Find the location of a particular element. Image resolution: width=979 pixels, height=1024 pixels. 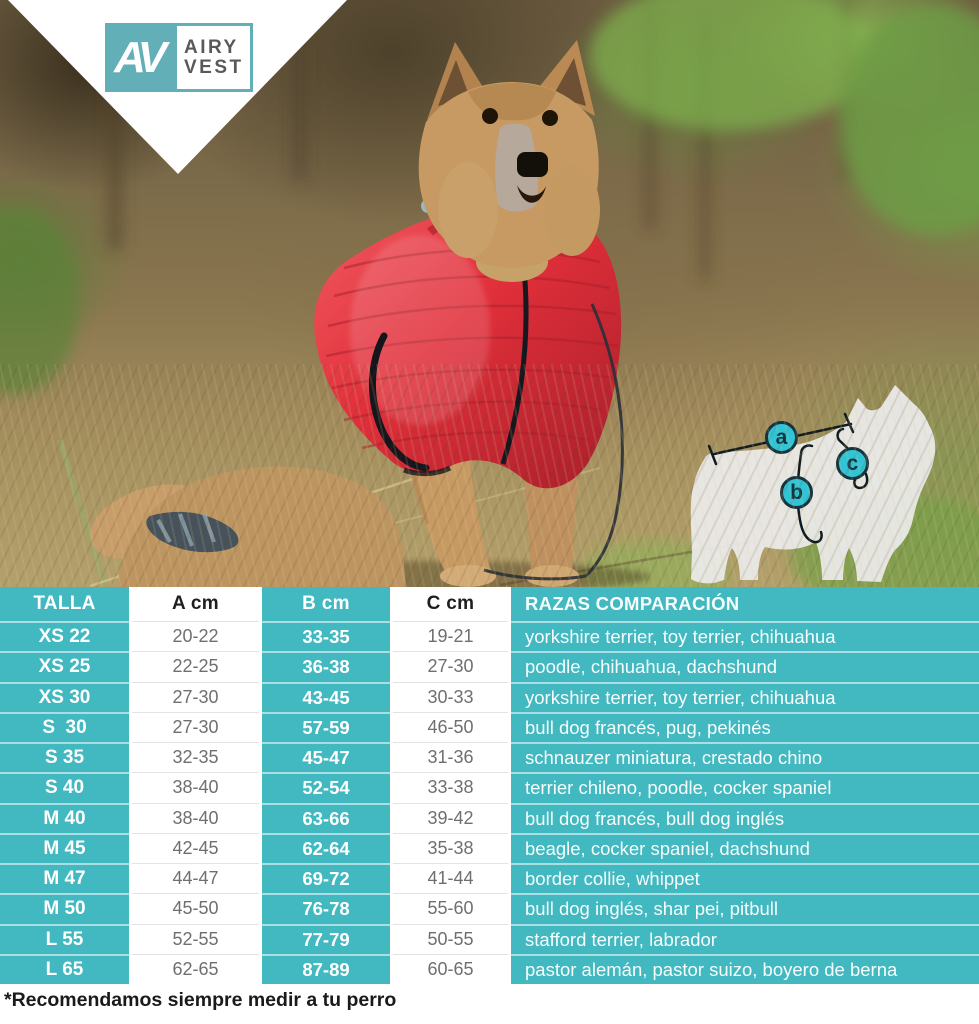

bulldog-silhouette is located at coordinates (813, 484).